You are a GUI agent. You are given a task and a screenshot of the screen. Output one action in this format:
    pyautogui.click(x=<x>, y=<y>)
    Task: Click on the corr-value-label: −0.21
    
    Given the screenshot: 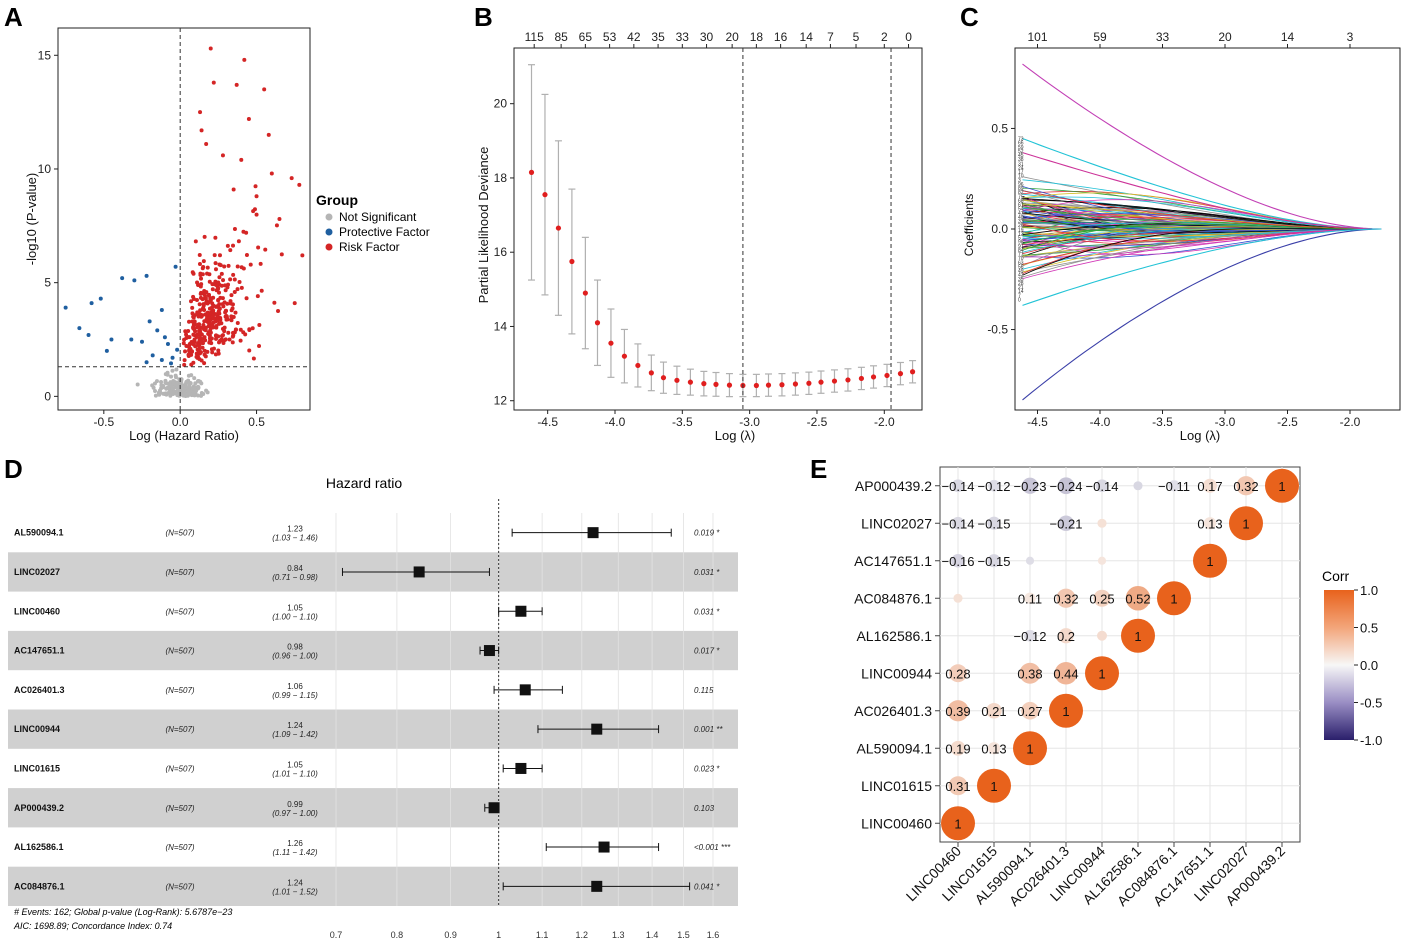 What is the action you would take?
    pyautogui.click(x=1066, y=523)
    